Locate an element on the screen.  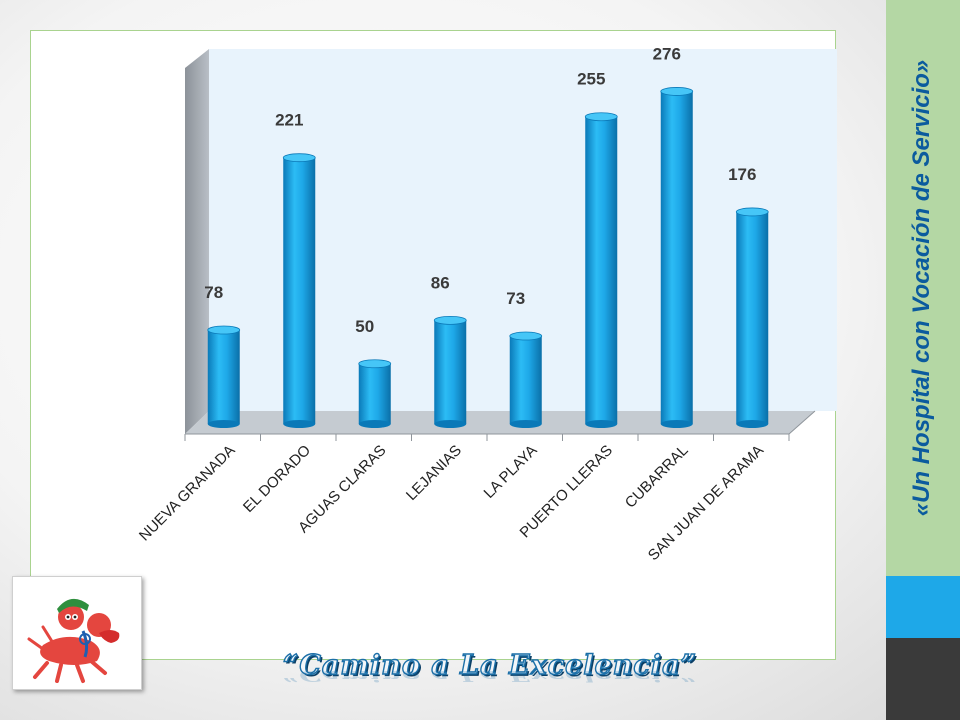
category-label: EL DORADO is located at coordinates (277, 479).